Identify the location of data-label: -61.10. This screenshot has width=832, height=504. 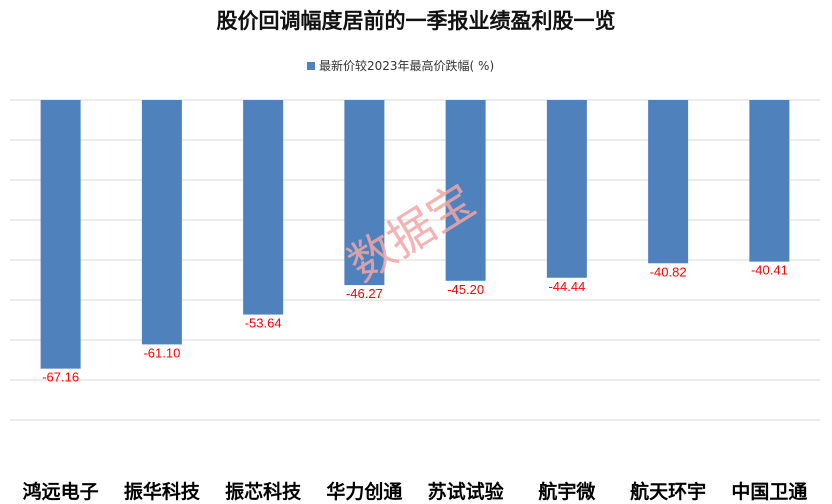
(161, 352).